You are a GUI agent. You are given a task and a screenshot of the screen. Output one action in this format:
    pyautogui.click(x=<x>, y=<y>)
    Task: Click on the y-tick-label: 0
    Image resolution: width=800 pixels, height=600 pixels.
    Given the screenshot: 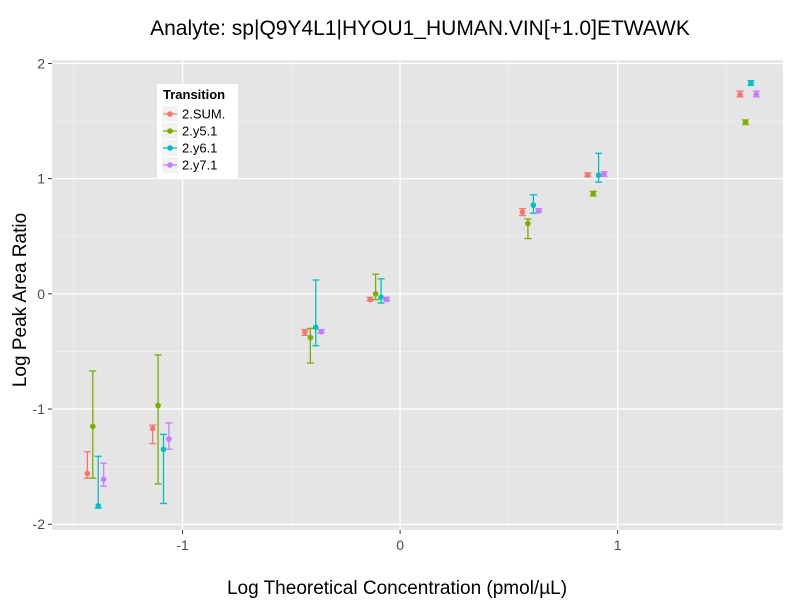 What is the action you would take?
    pyautogui.click(x=41, y=294)
    